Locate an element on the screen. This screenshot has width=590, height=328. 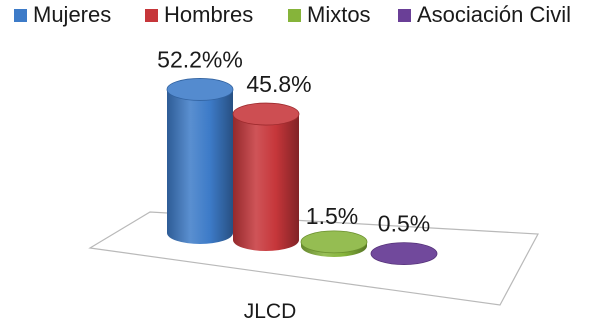
legend-label-mixtos: Mixtos is located at coordinates (339, 14).